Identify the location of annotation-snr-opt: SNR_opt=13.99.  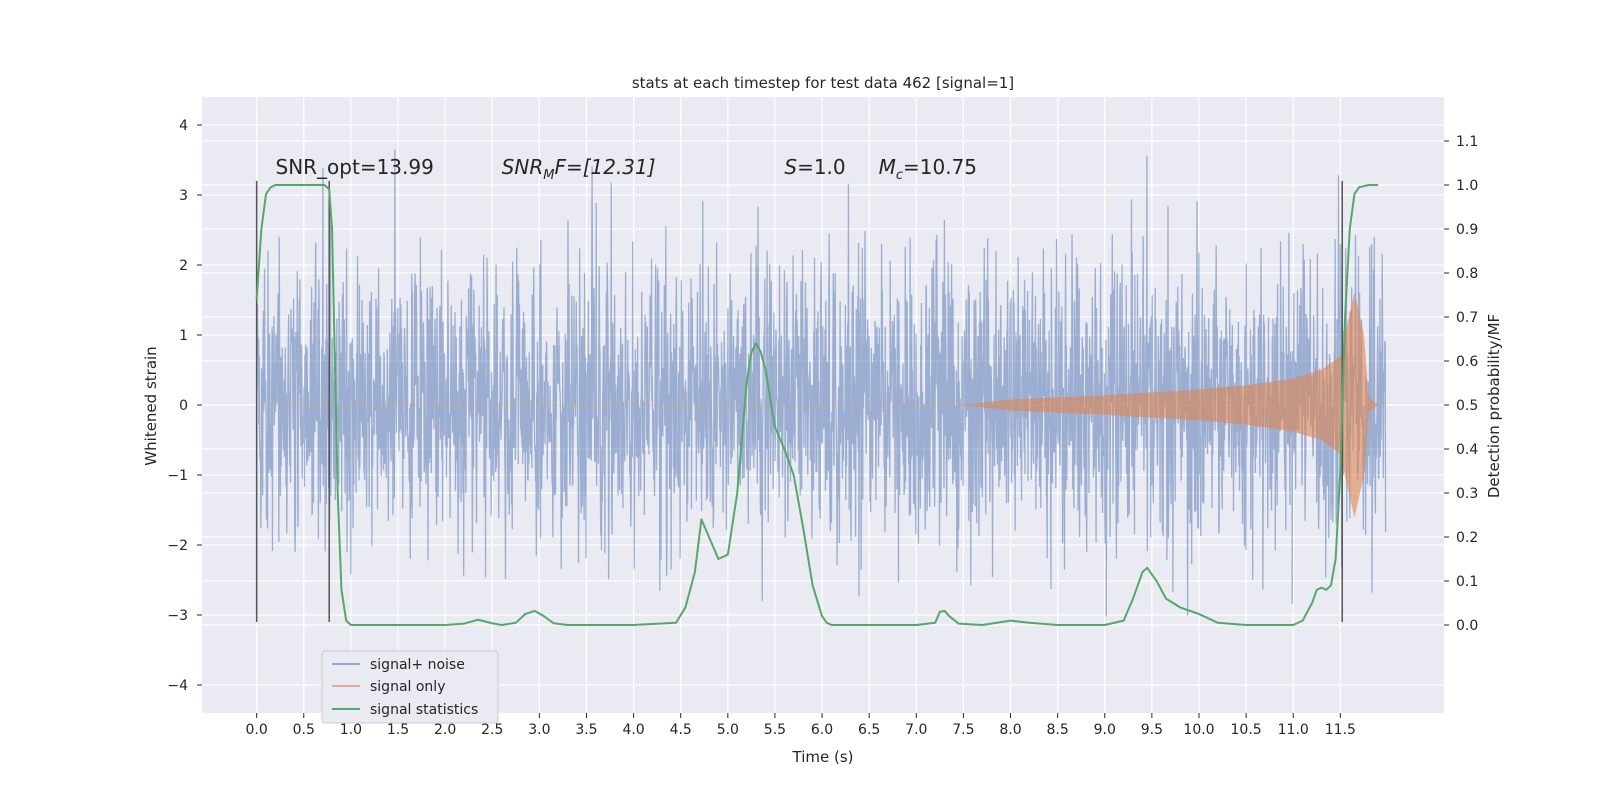
(355, 167).